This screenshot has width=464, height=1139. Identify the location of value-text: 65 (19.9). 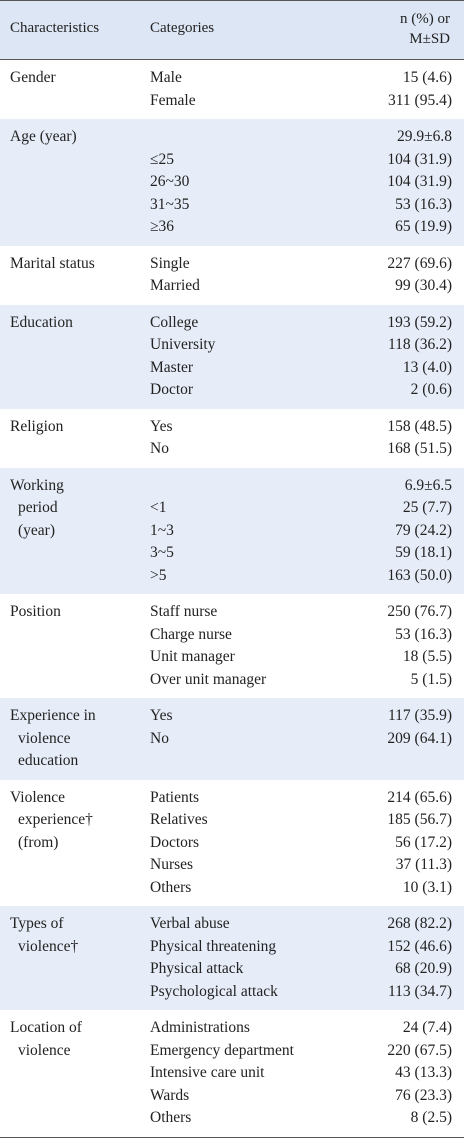
(423, 226).